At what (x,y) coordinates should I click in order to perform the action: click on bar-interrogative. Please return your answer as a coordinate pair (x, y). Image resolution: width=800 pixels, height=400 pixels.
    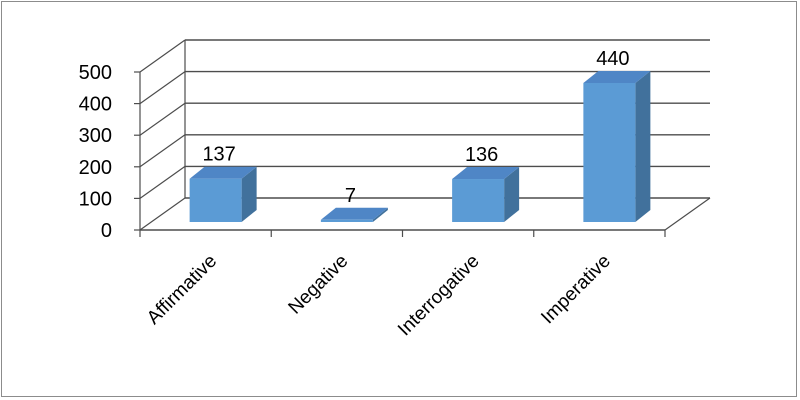
    Looking at the image, I should click on (486, 194).